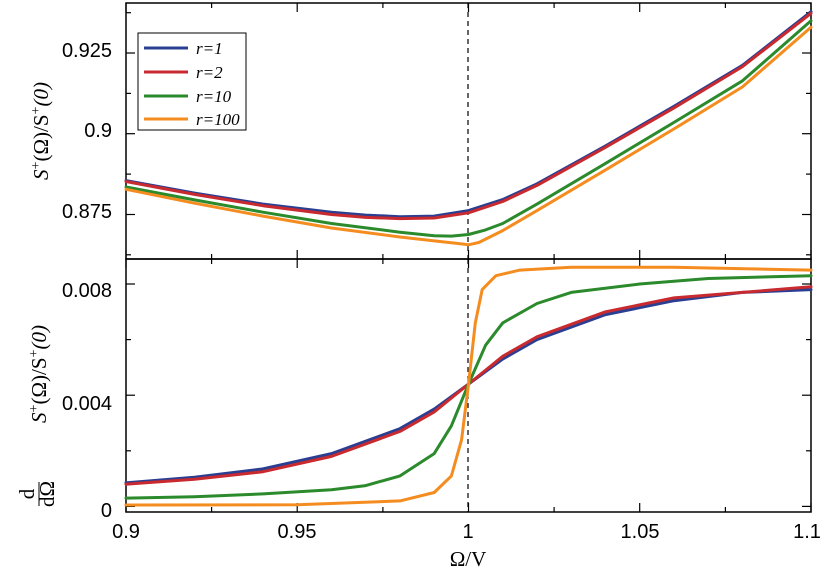 The image size is (830, 573). What do you see at coordinates (640, 532) in the screenshot?
I see `xtick-label-3: 1.05` at bounding box center [640, 532].